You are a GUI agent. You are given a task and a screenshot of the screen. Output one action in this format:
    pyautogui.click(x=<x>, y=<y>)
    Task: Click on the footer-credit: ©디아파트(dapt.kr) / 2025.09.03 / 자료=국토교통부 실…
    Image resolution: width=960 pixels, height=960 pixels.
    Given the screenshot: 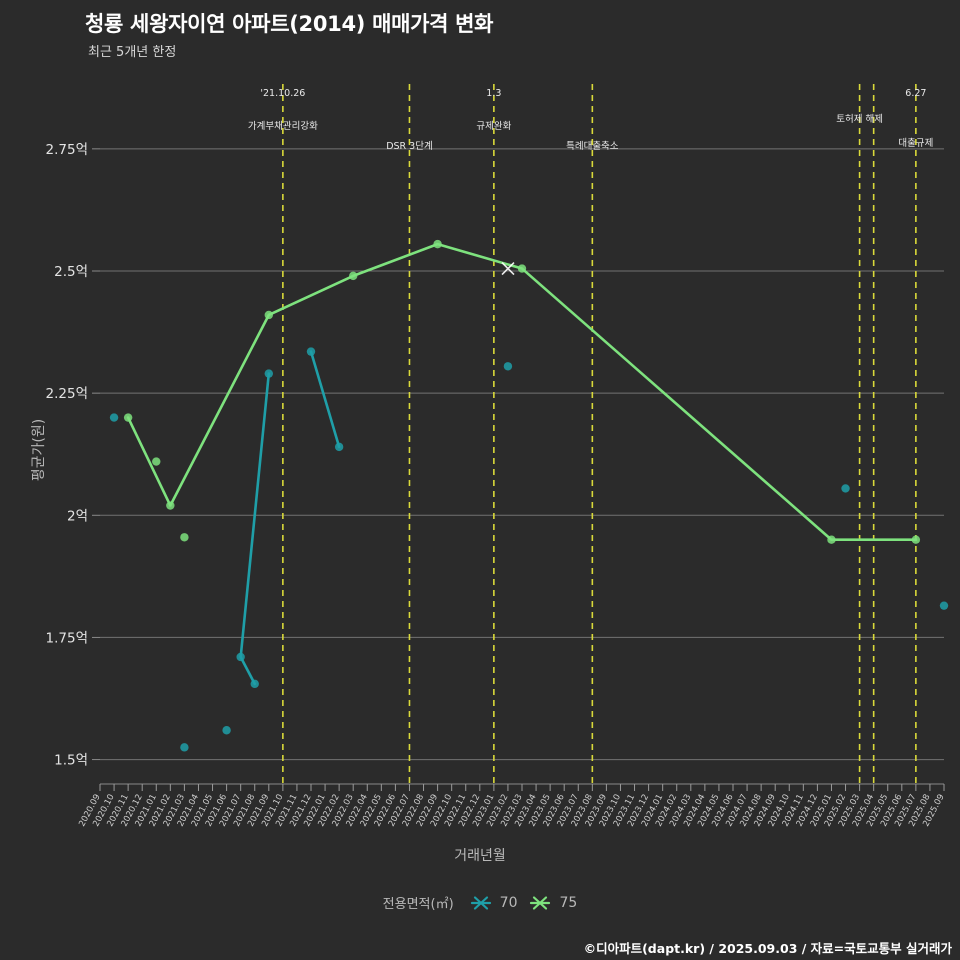 What is the action you would take?
    pyautogui.click(x=767, y=948)
    